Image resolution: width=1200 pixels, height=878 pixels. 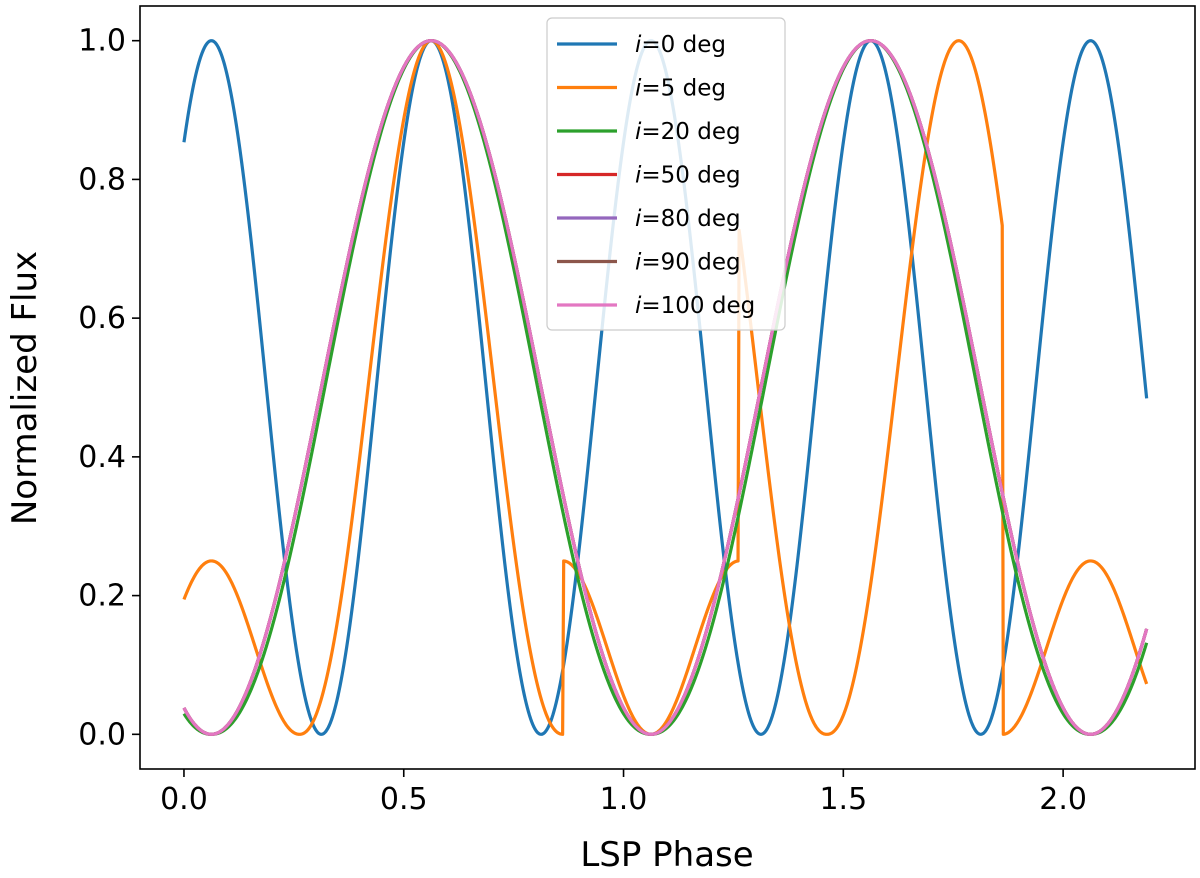 What do you see at coordinates (843, 799) in the screenshot?
I see `x-tick-label: 1.5` at bounding box center [843, 799].